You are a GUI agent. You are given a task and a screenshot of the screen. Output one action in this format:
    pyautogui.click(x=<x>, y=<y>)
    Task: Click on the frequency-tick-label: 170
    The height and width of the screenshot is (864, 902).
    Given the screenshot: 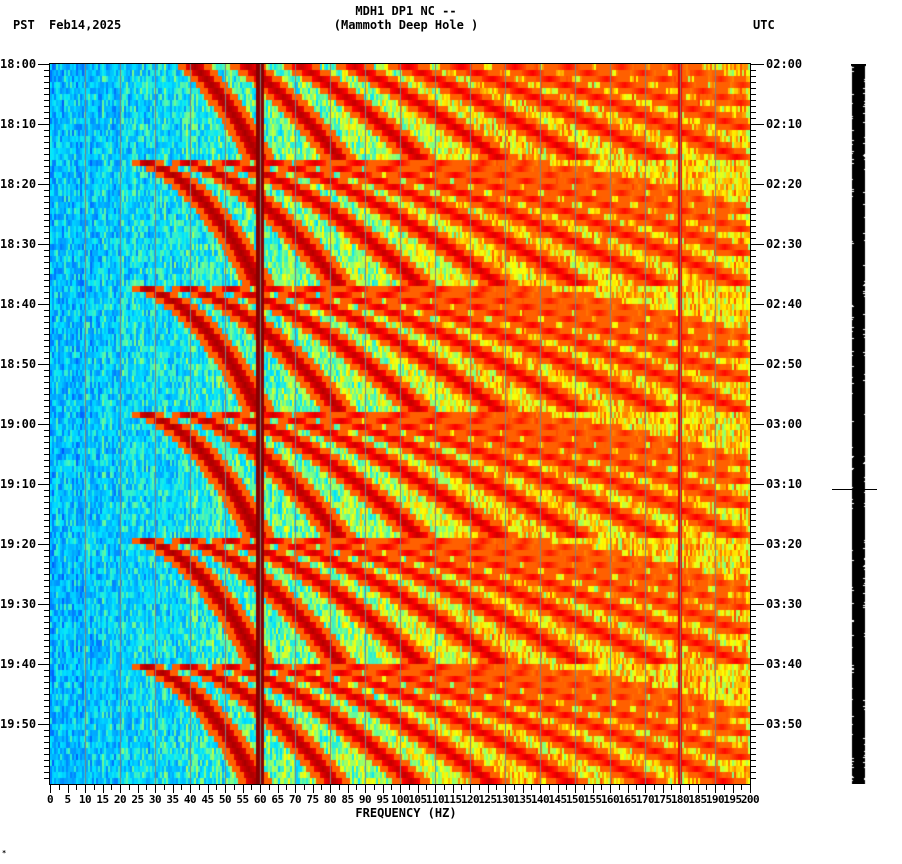 What is the action you would take?
    pyautogui.click(x=645, y=799)
    